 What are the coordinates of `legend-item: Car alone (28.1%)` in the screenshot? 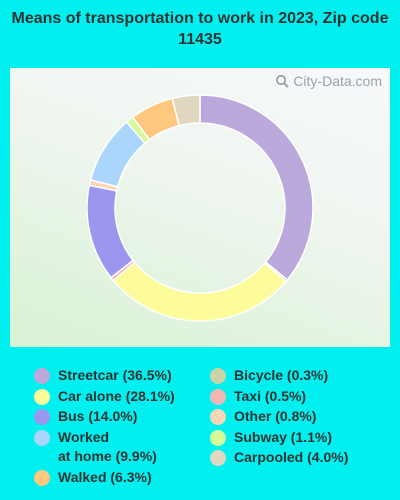 It's located at (124, 397).